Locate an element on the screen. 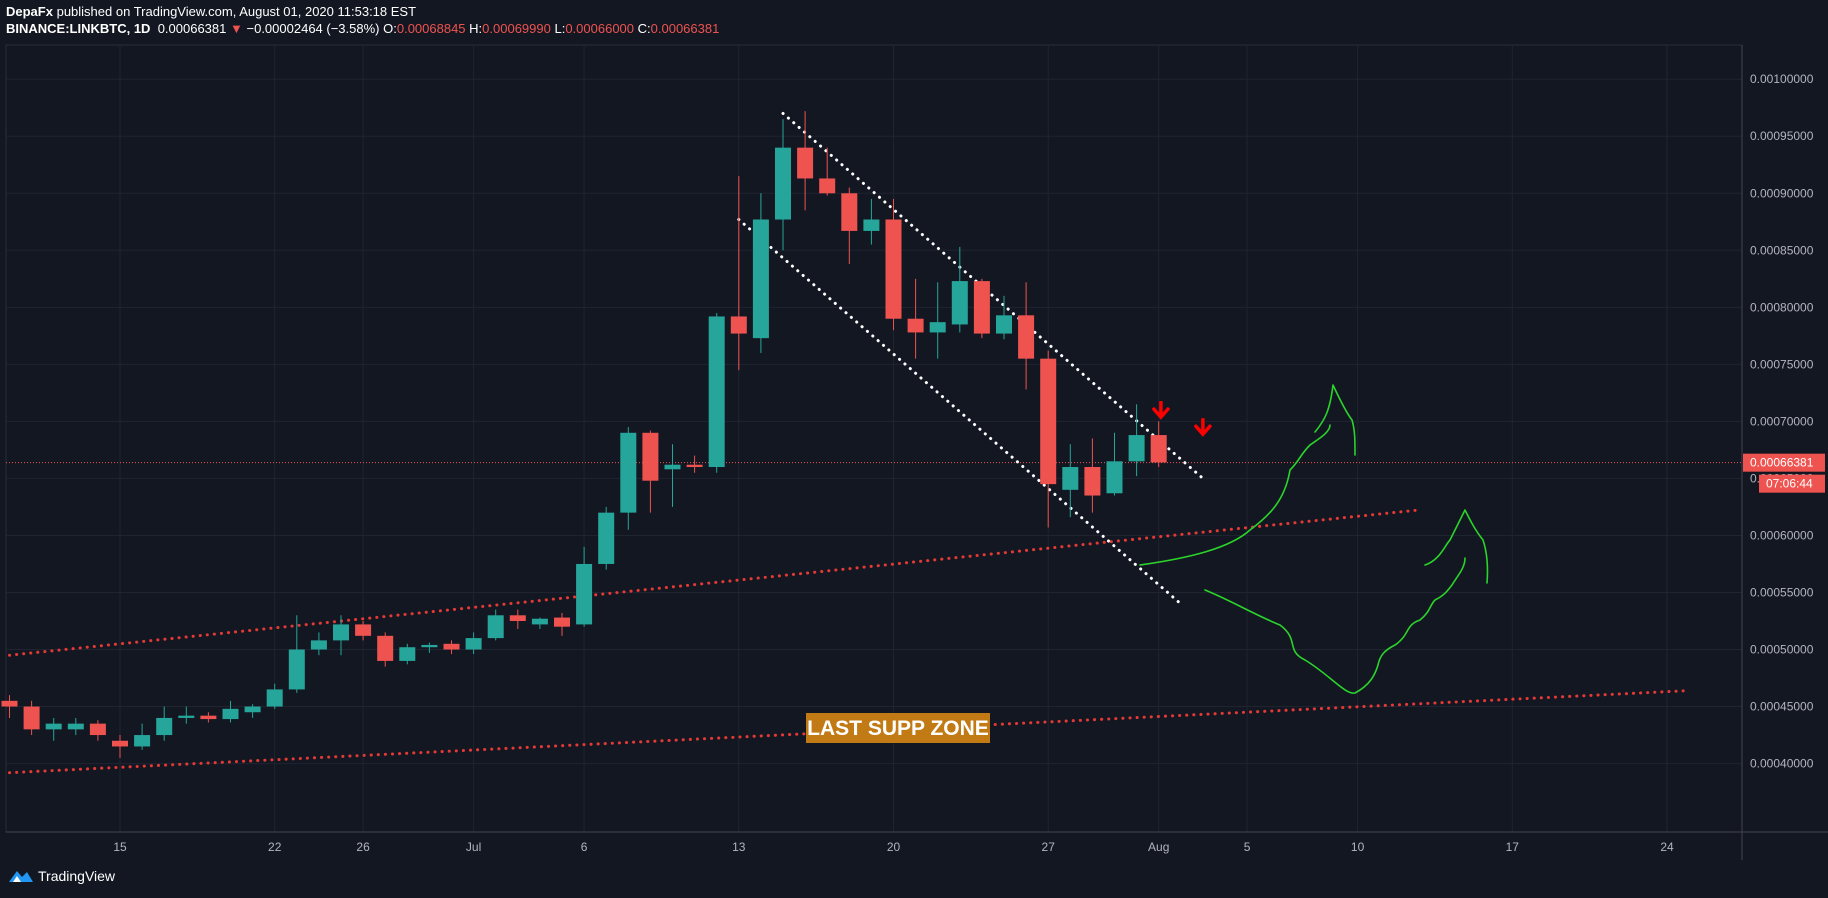 This screenshot has height=898, width=1828. y-tick-label: 0.00060000 is located at coordinates (1782, 535).